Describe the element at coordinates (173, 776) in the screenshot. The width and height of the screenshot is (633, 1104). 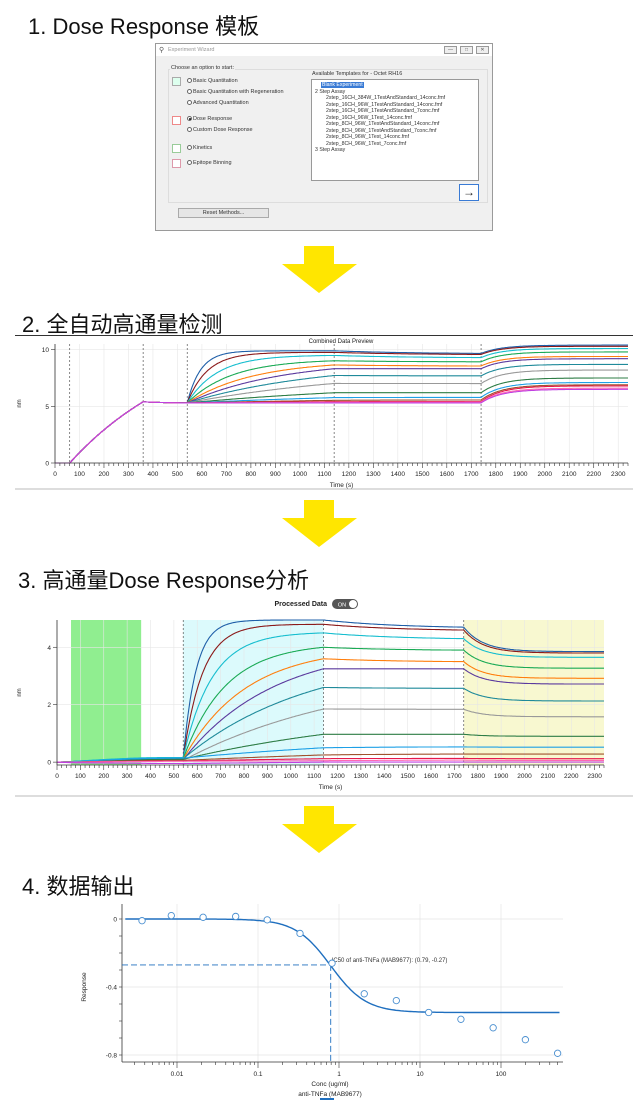
I see `x-tick-label: 500` at that location.